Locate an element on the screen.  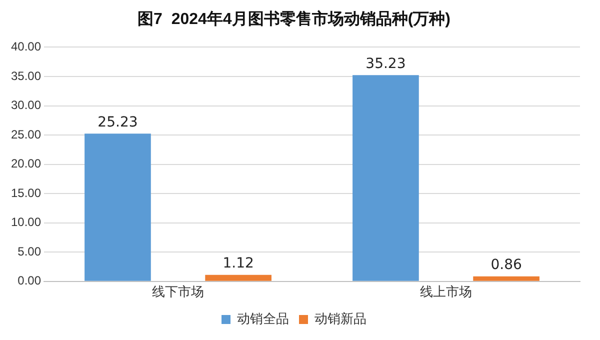
y-tick-label: 35.00 is located at coordinates (26, 75).